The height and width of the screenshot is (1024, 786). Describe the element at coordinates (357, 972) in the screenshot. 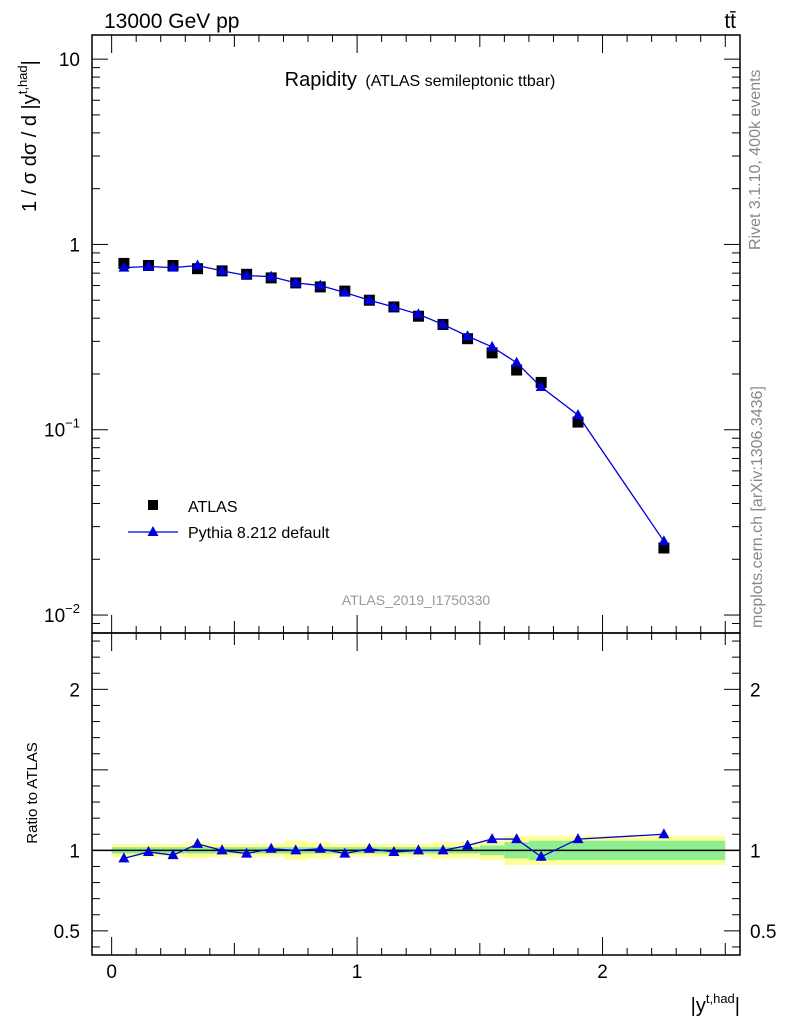

I see `x-tick-label: 1` at that location.